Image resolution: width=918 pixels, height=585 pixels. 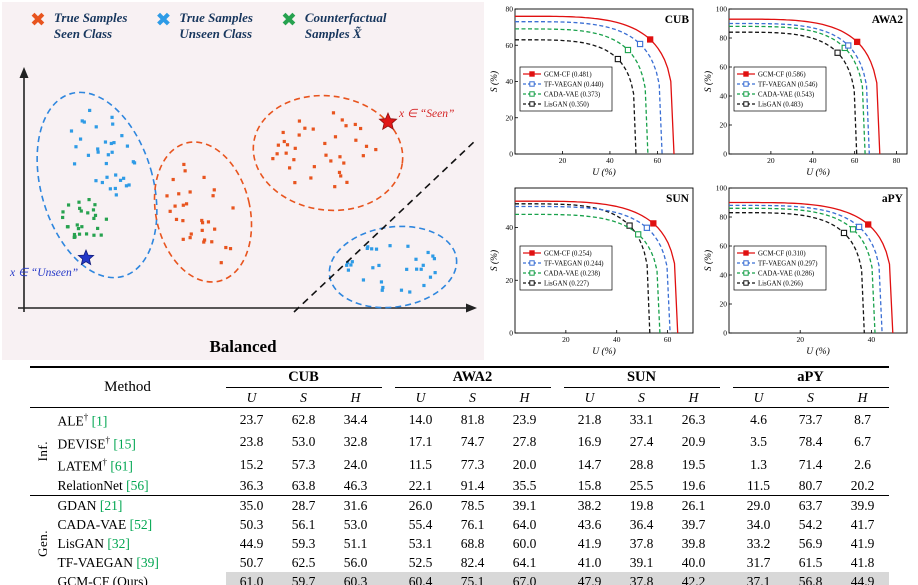 What do you see at coordinates (303, 442) in the screenshot?
I see `table-cell: 53.0` at bounding box center [303, 442].